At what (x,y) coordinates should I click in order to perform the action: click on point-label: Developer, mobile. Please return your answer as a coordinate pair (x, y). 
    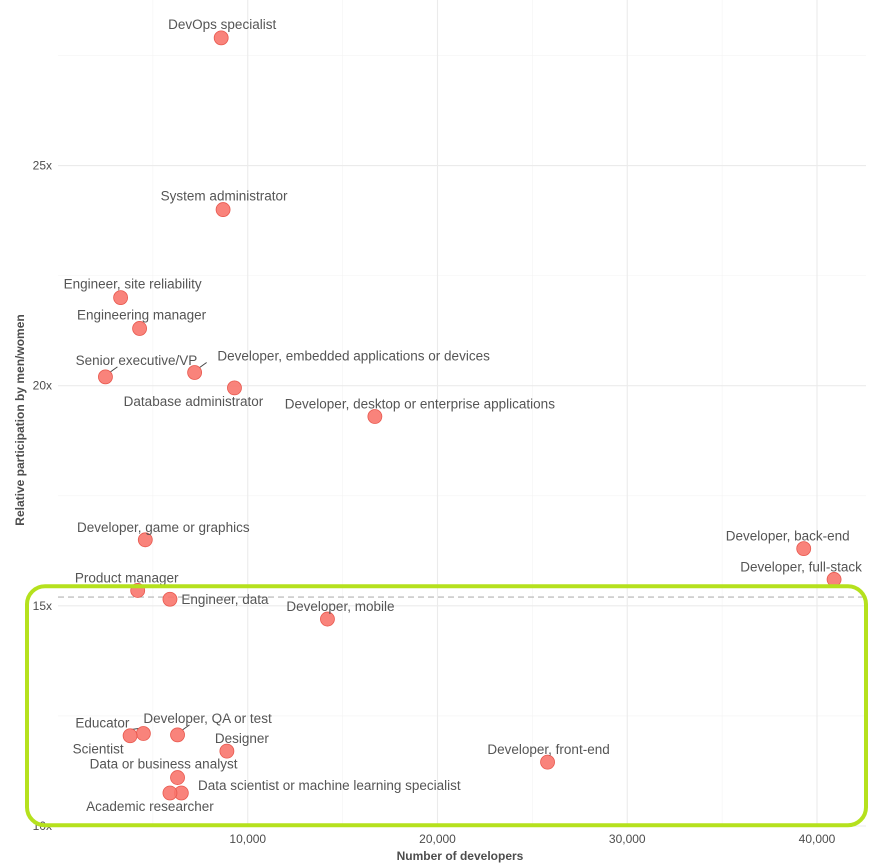
    Looking at the image, I should click on (340, 606).